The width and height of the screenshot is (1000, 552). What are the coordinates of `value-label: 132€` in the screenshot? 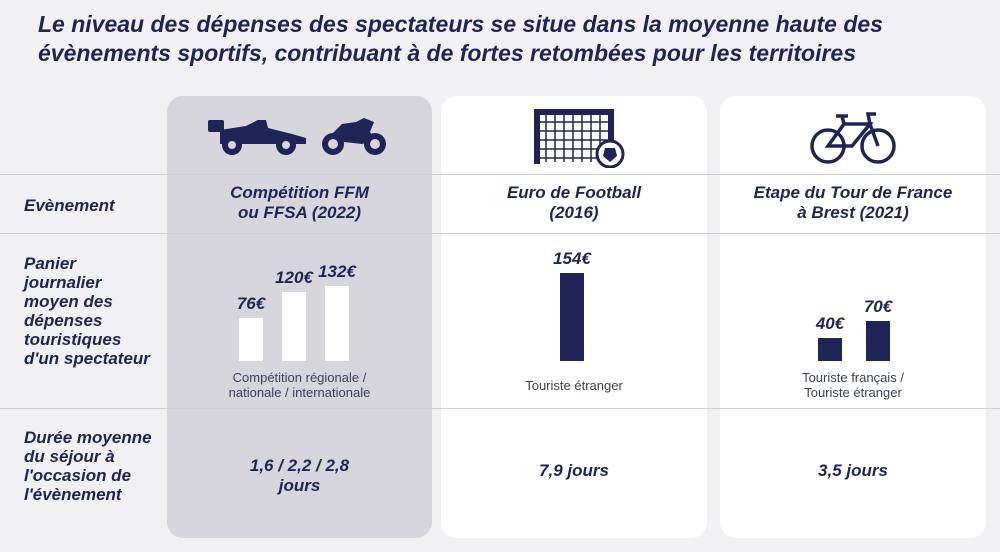 It's located at (337, 271).